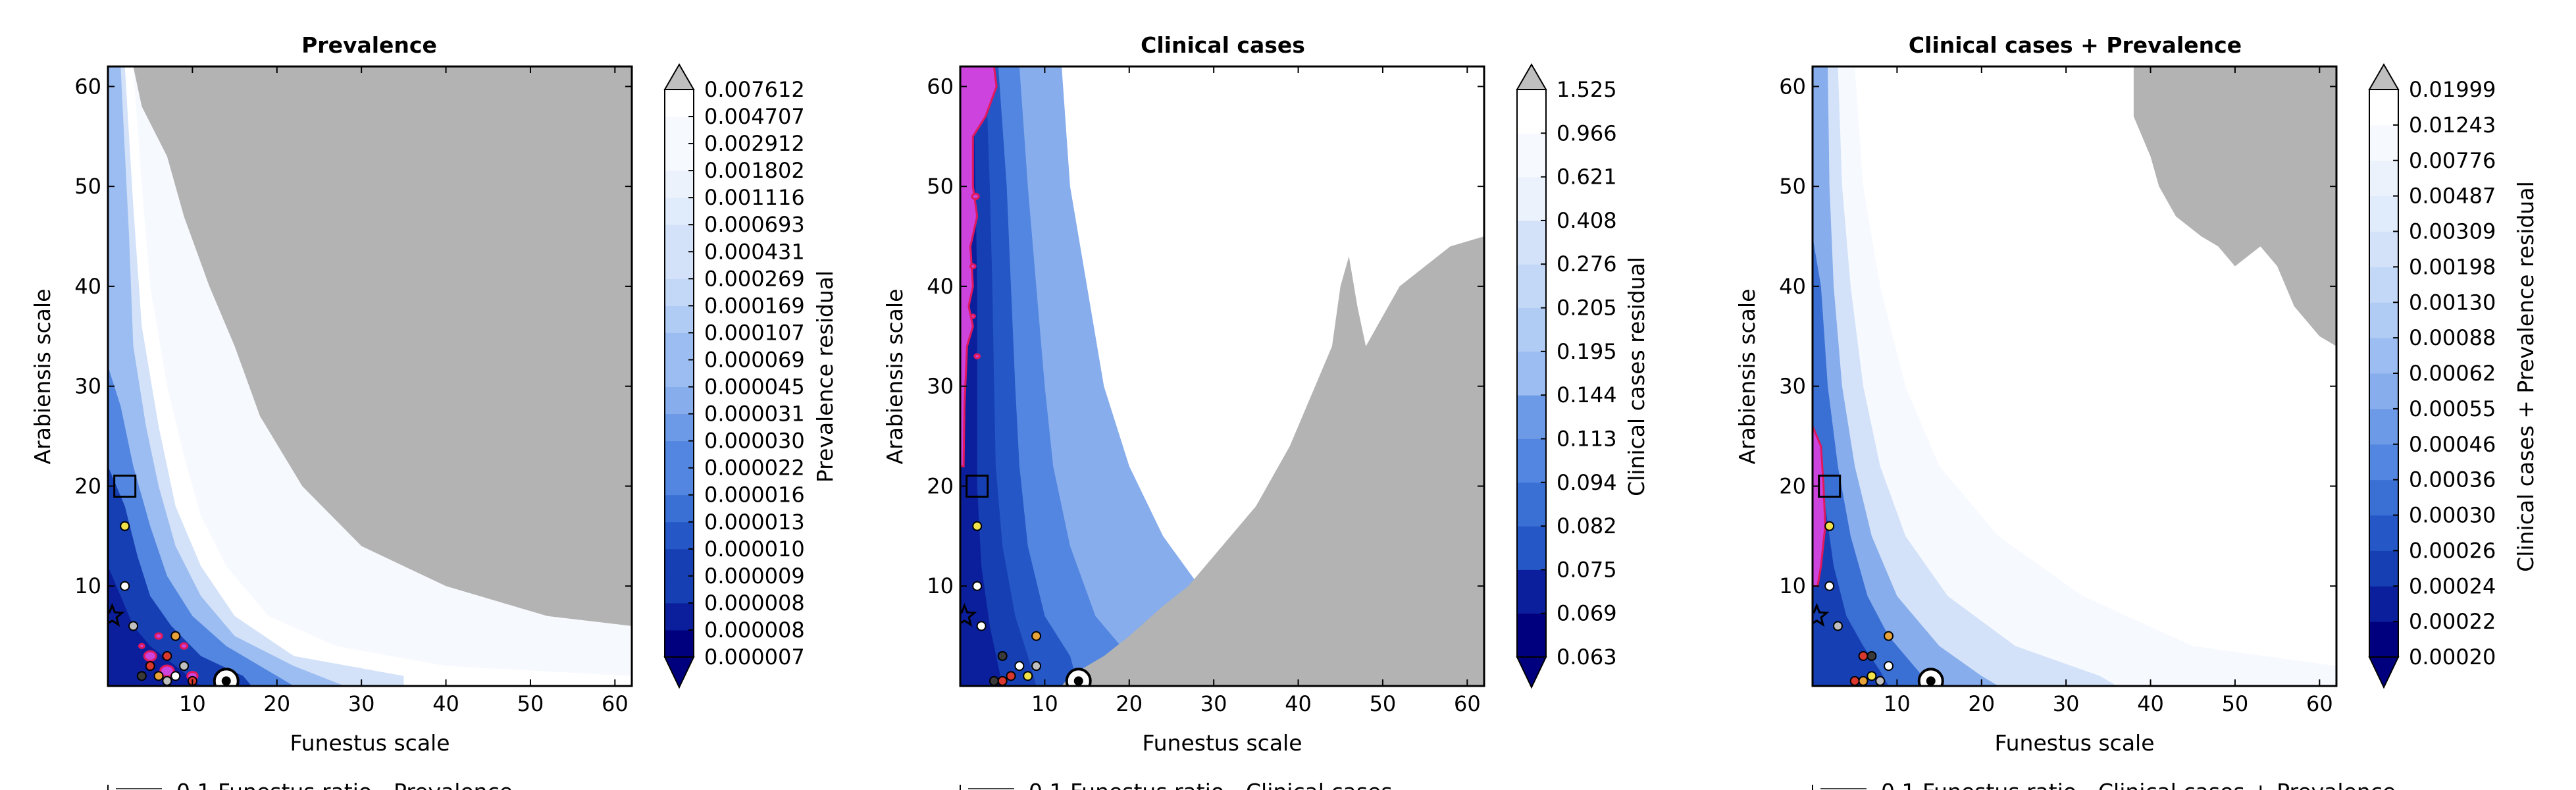 The height and width of the screenshot is (790, 2576). What do you see at coordinates (2452, 515) in the screenshot?
I see `colorbar-tick-label: 0.00030` at bounding box center [2452, 515].